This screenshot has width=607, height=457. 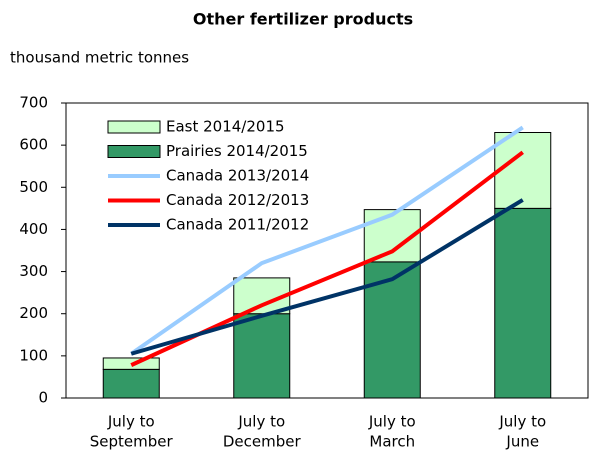 I want to click on legend-label: Canada 2011/2012, so click(x=237, y=225).